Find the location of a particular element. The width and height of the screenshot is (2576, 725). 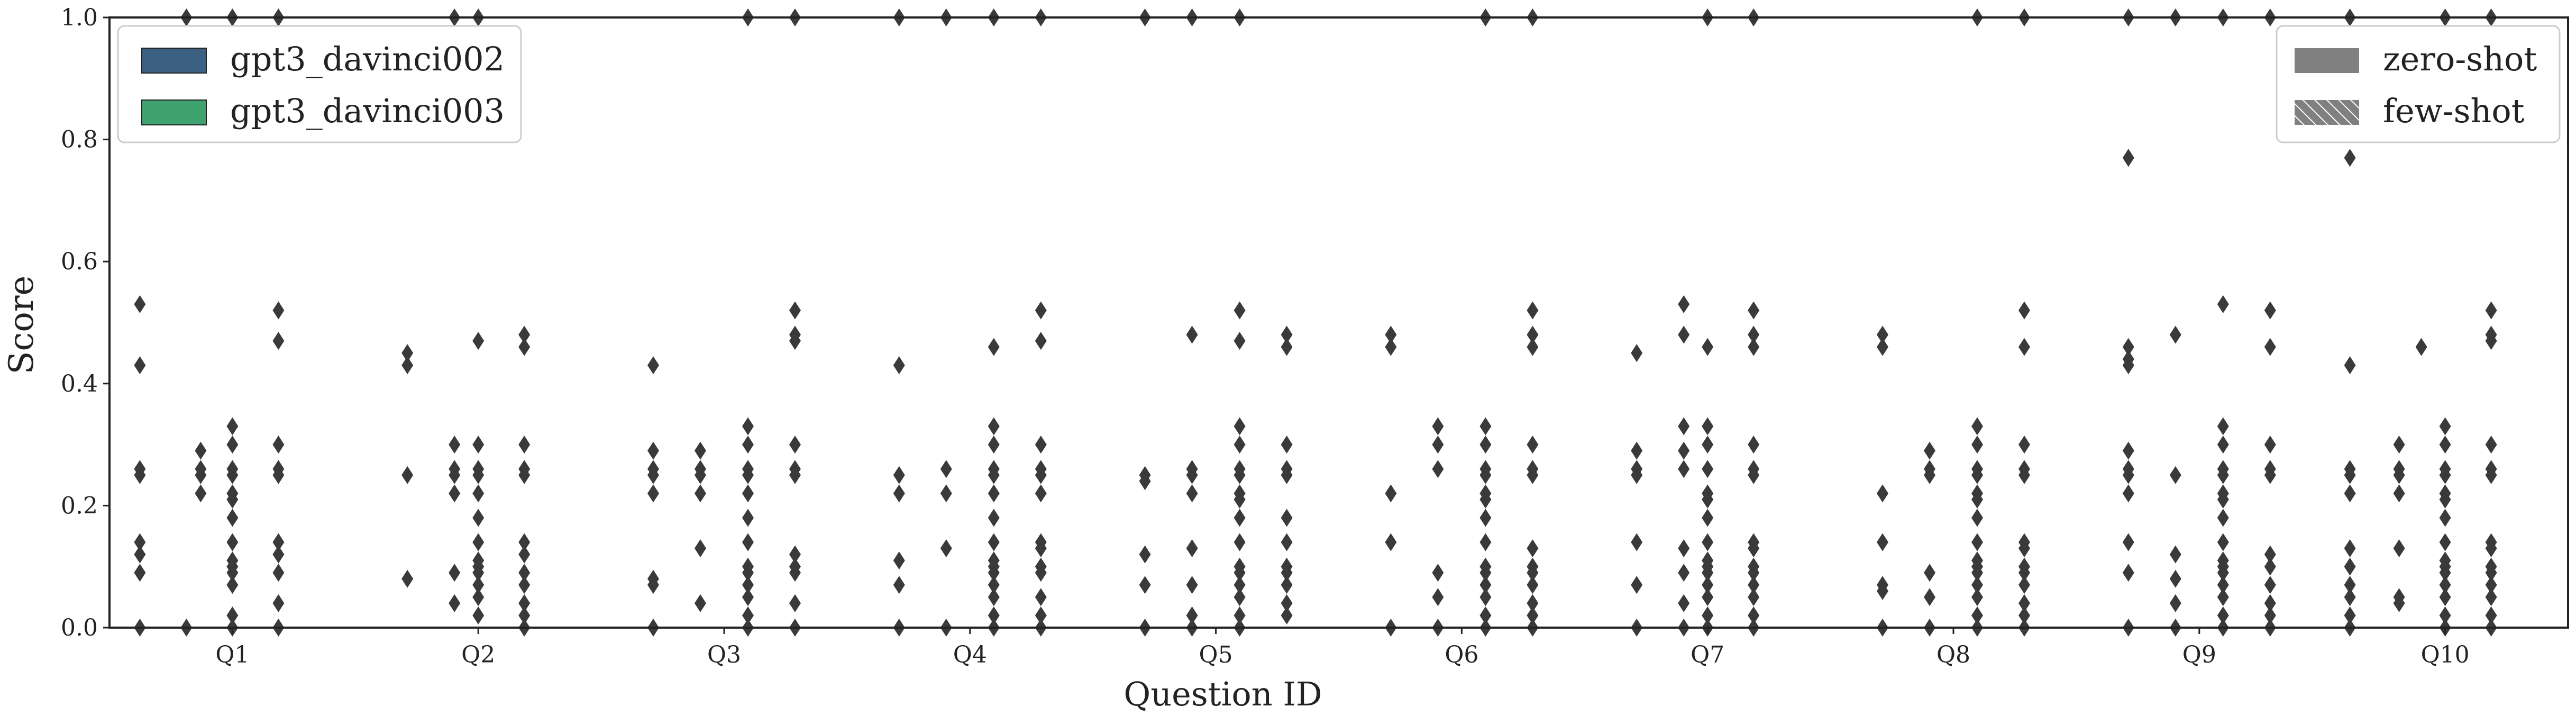

x-tick-label: Q2 is located at coordinates (478, 654).